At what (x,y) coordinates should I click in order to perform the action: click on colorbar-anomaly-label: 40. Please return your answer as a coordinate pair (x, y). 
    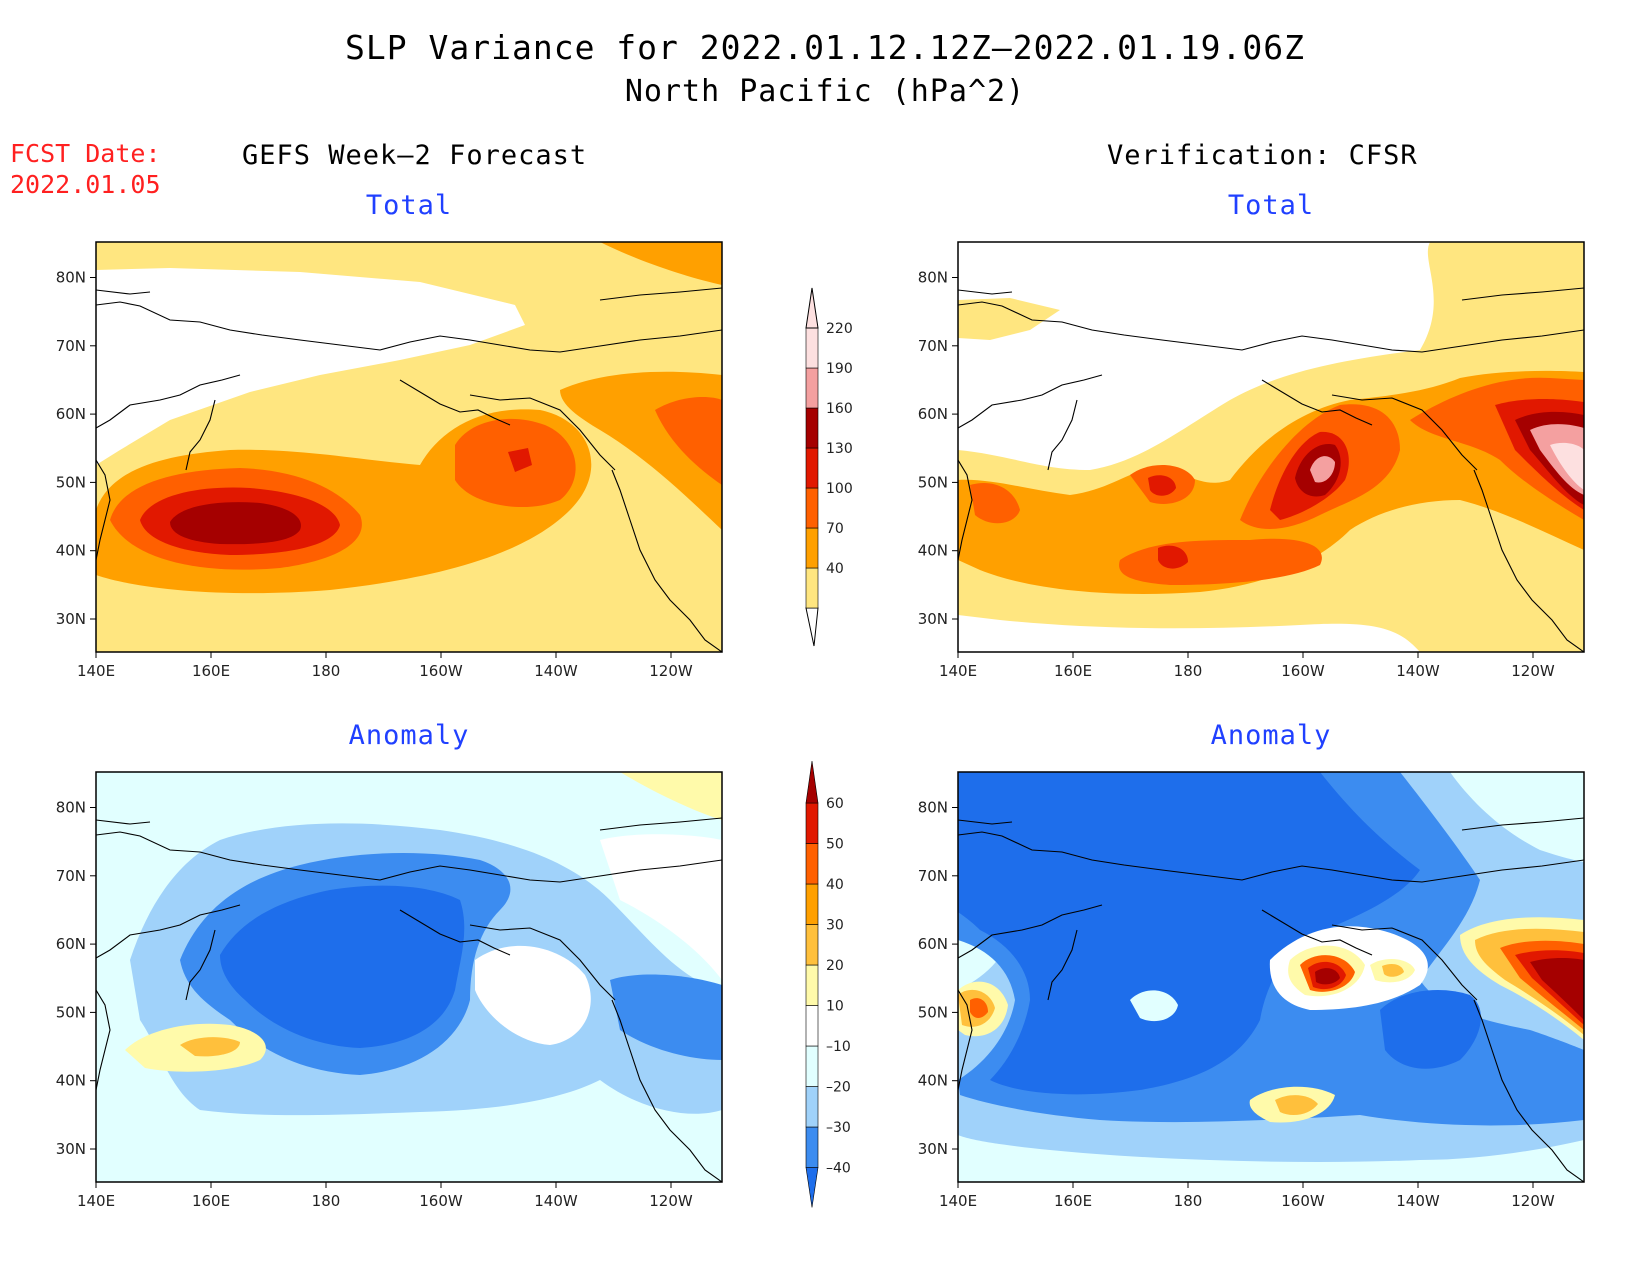
    Looking at the image, I should click on (835, 885).